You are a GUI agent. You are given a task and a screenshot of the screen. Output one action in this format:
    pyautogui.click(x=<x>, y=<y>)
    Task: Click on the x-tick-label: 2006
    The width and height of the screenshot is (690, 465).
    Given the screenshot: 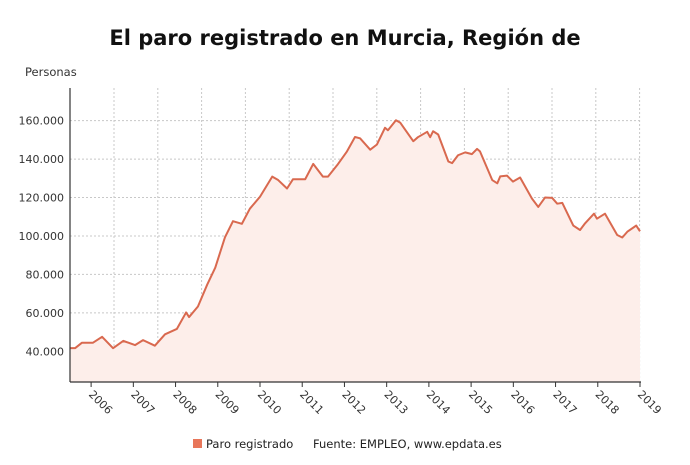 What is the action you would take?
    pyautogui.click(x=100, y=402)
    